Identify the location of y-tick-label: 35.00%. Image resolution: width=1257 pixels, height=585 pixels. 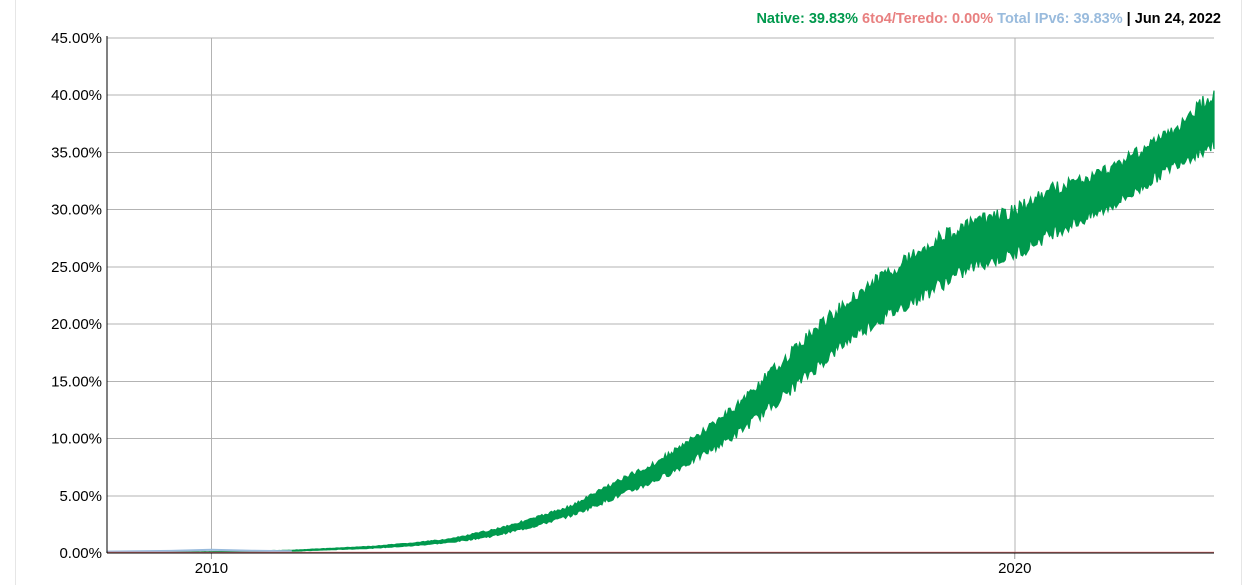
(76, 152).